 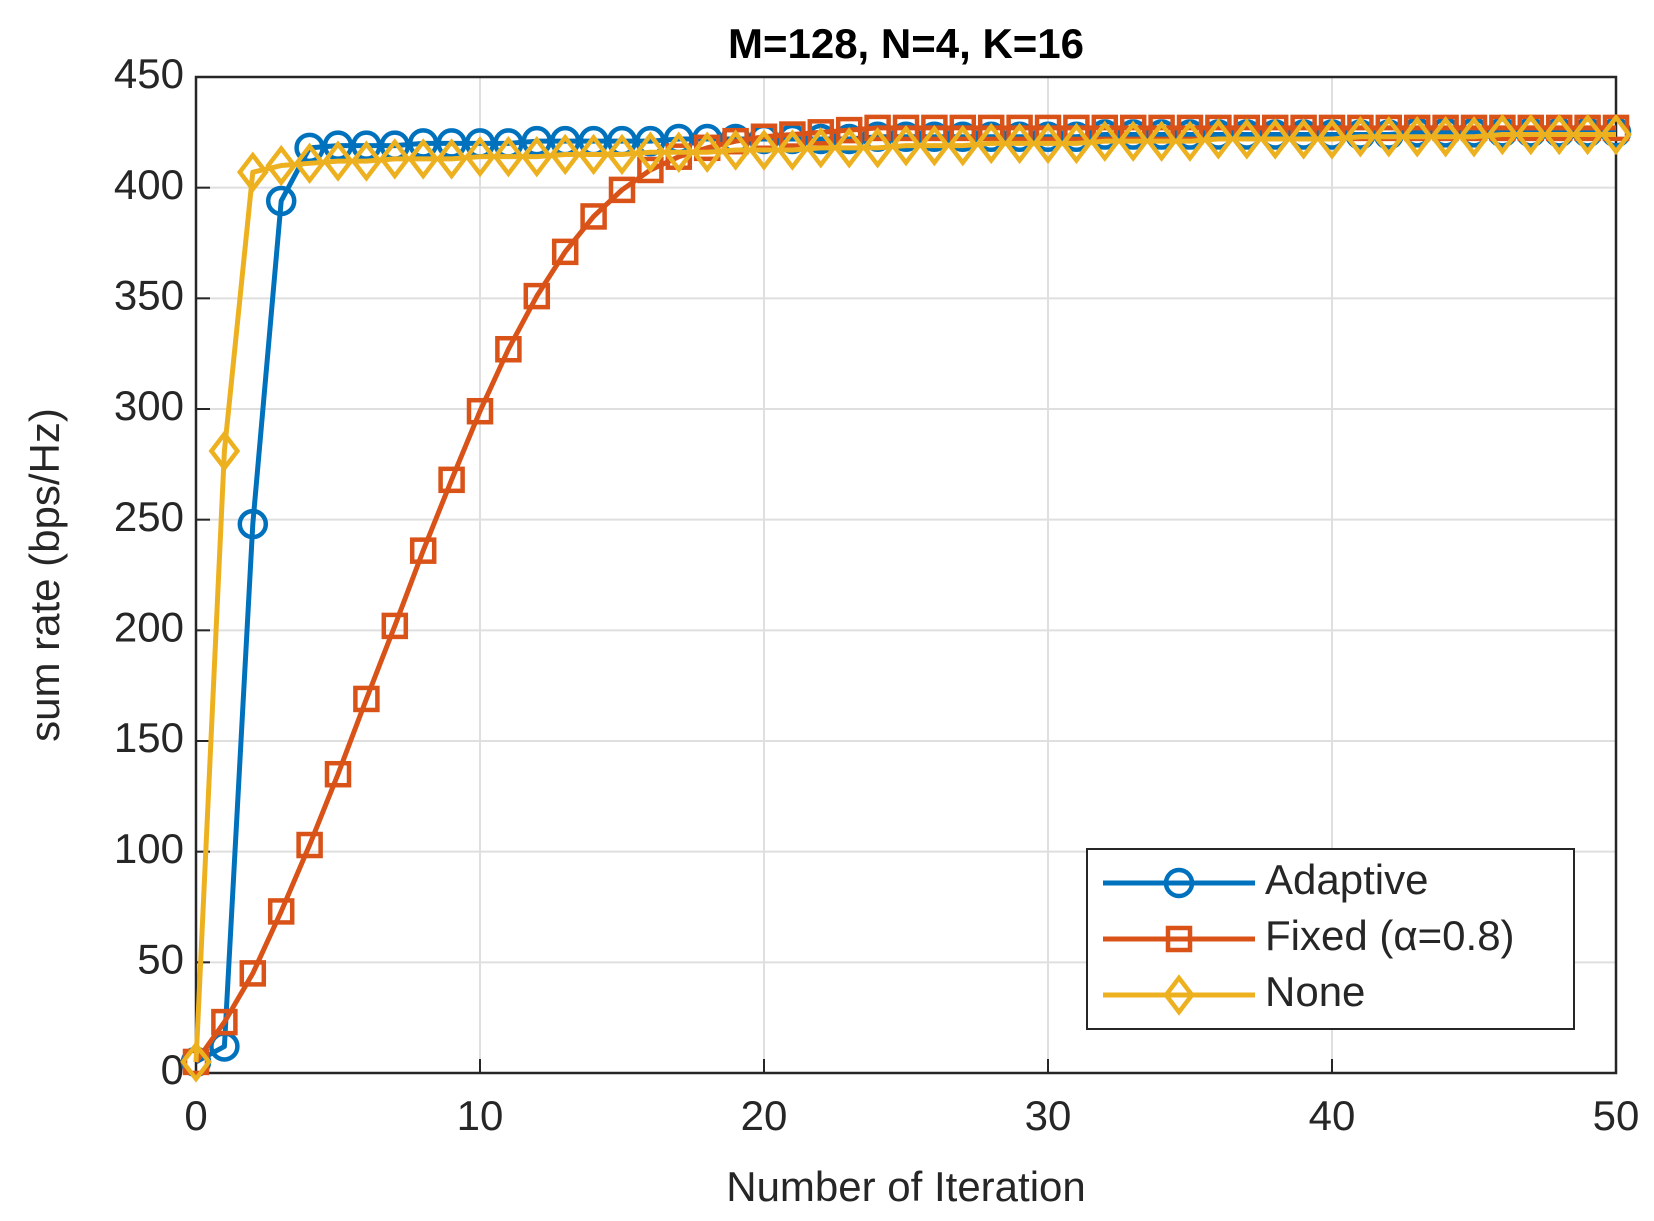 I want to click on x-axis-label: Number of Iteration, so click(x=906, y=1186).